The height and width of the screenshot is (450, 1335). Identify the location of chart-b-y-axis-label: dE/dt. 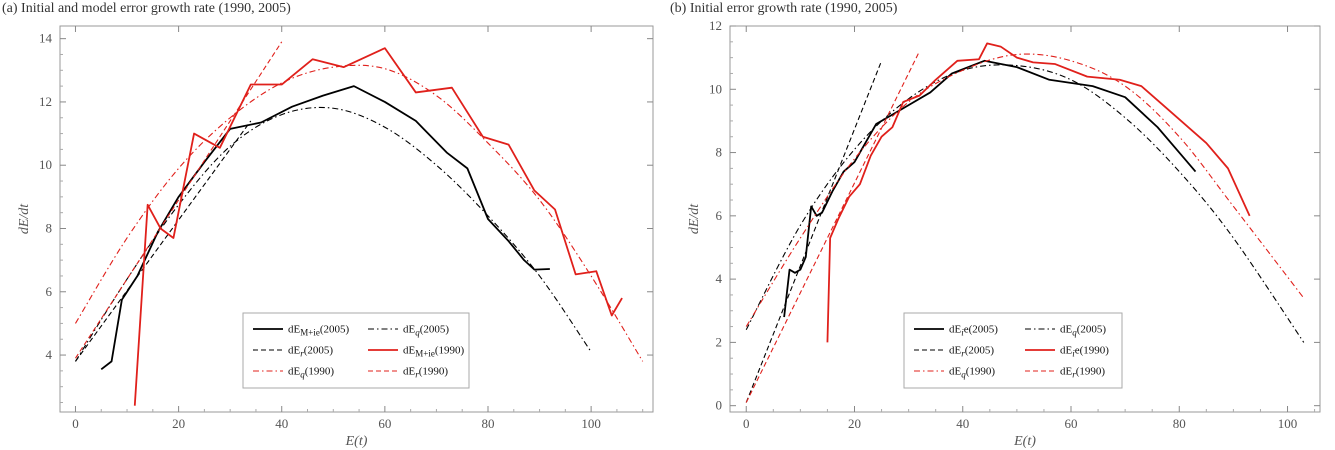
(694, 218).